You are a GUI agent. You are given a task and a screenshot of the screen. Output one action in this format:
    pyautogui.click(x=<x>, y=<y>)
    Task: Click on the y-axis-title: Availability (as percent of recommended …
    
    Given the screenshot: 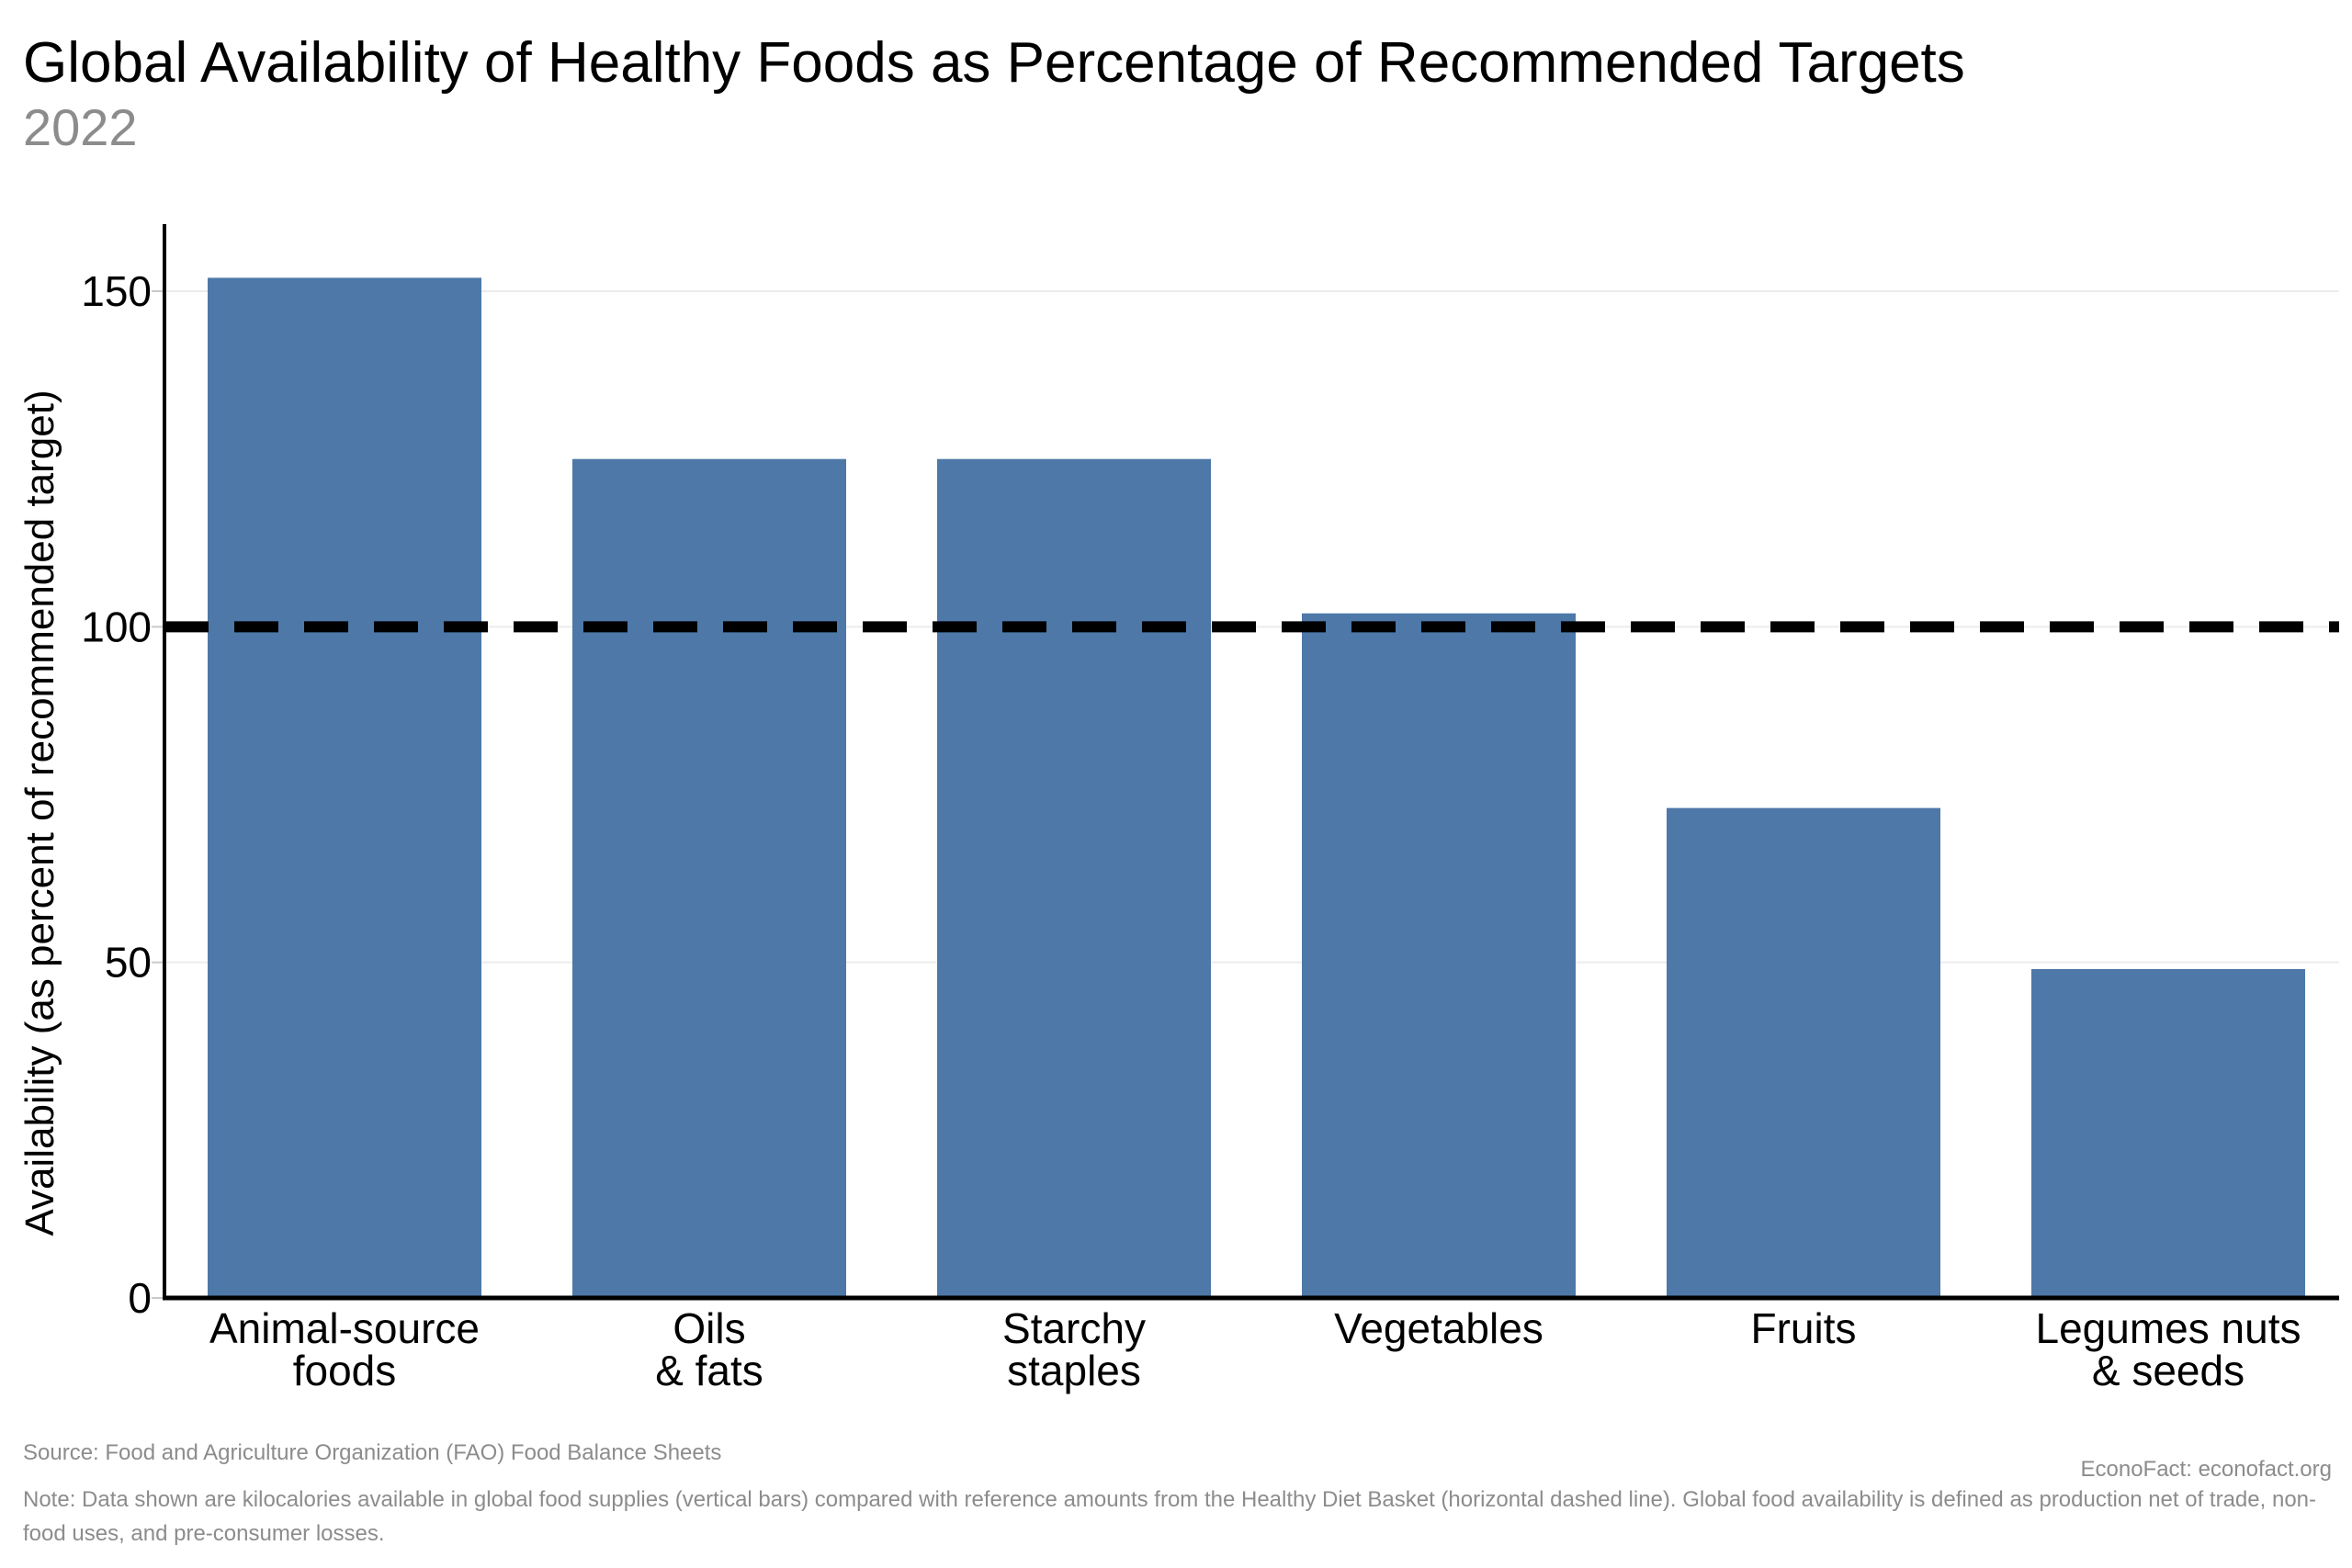 What is the action you would take?
    pyautogui.click(x=39, y=812)
    